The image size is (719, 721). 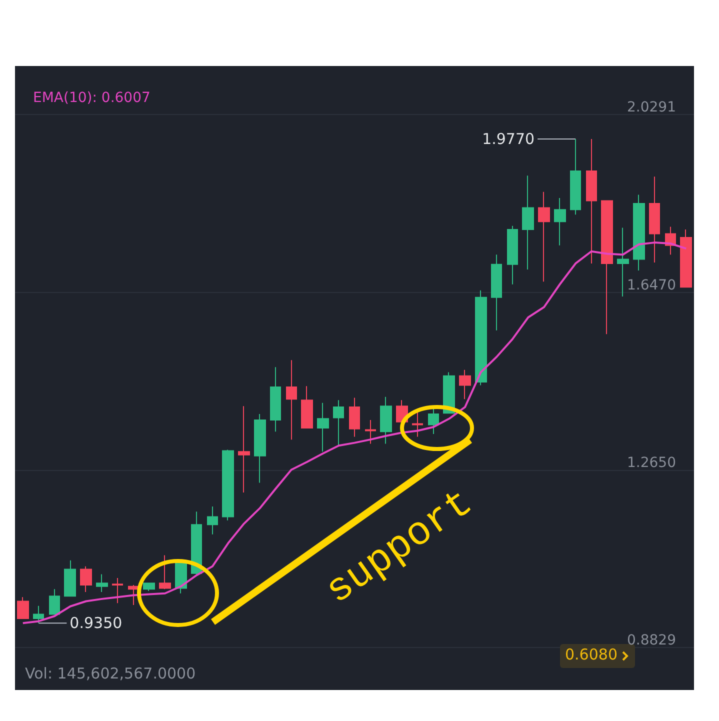 I want to click on y-tick-label: 2.0291, so click(x=651, y=108).